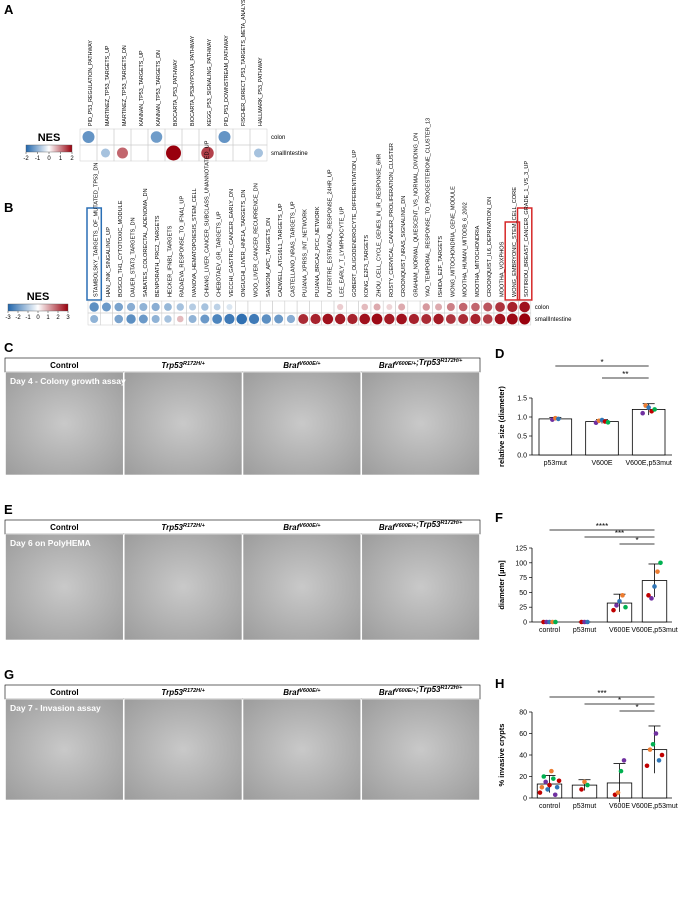  I want to click on significance-label: *, so click(619, 700).